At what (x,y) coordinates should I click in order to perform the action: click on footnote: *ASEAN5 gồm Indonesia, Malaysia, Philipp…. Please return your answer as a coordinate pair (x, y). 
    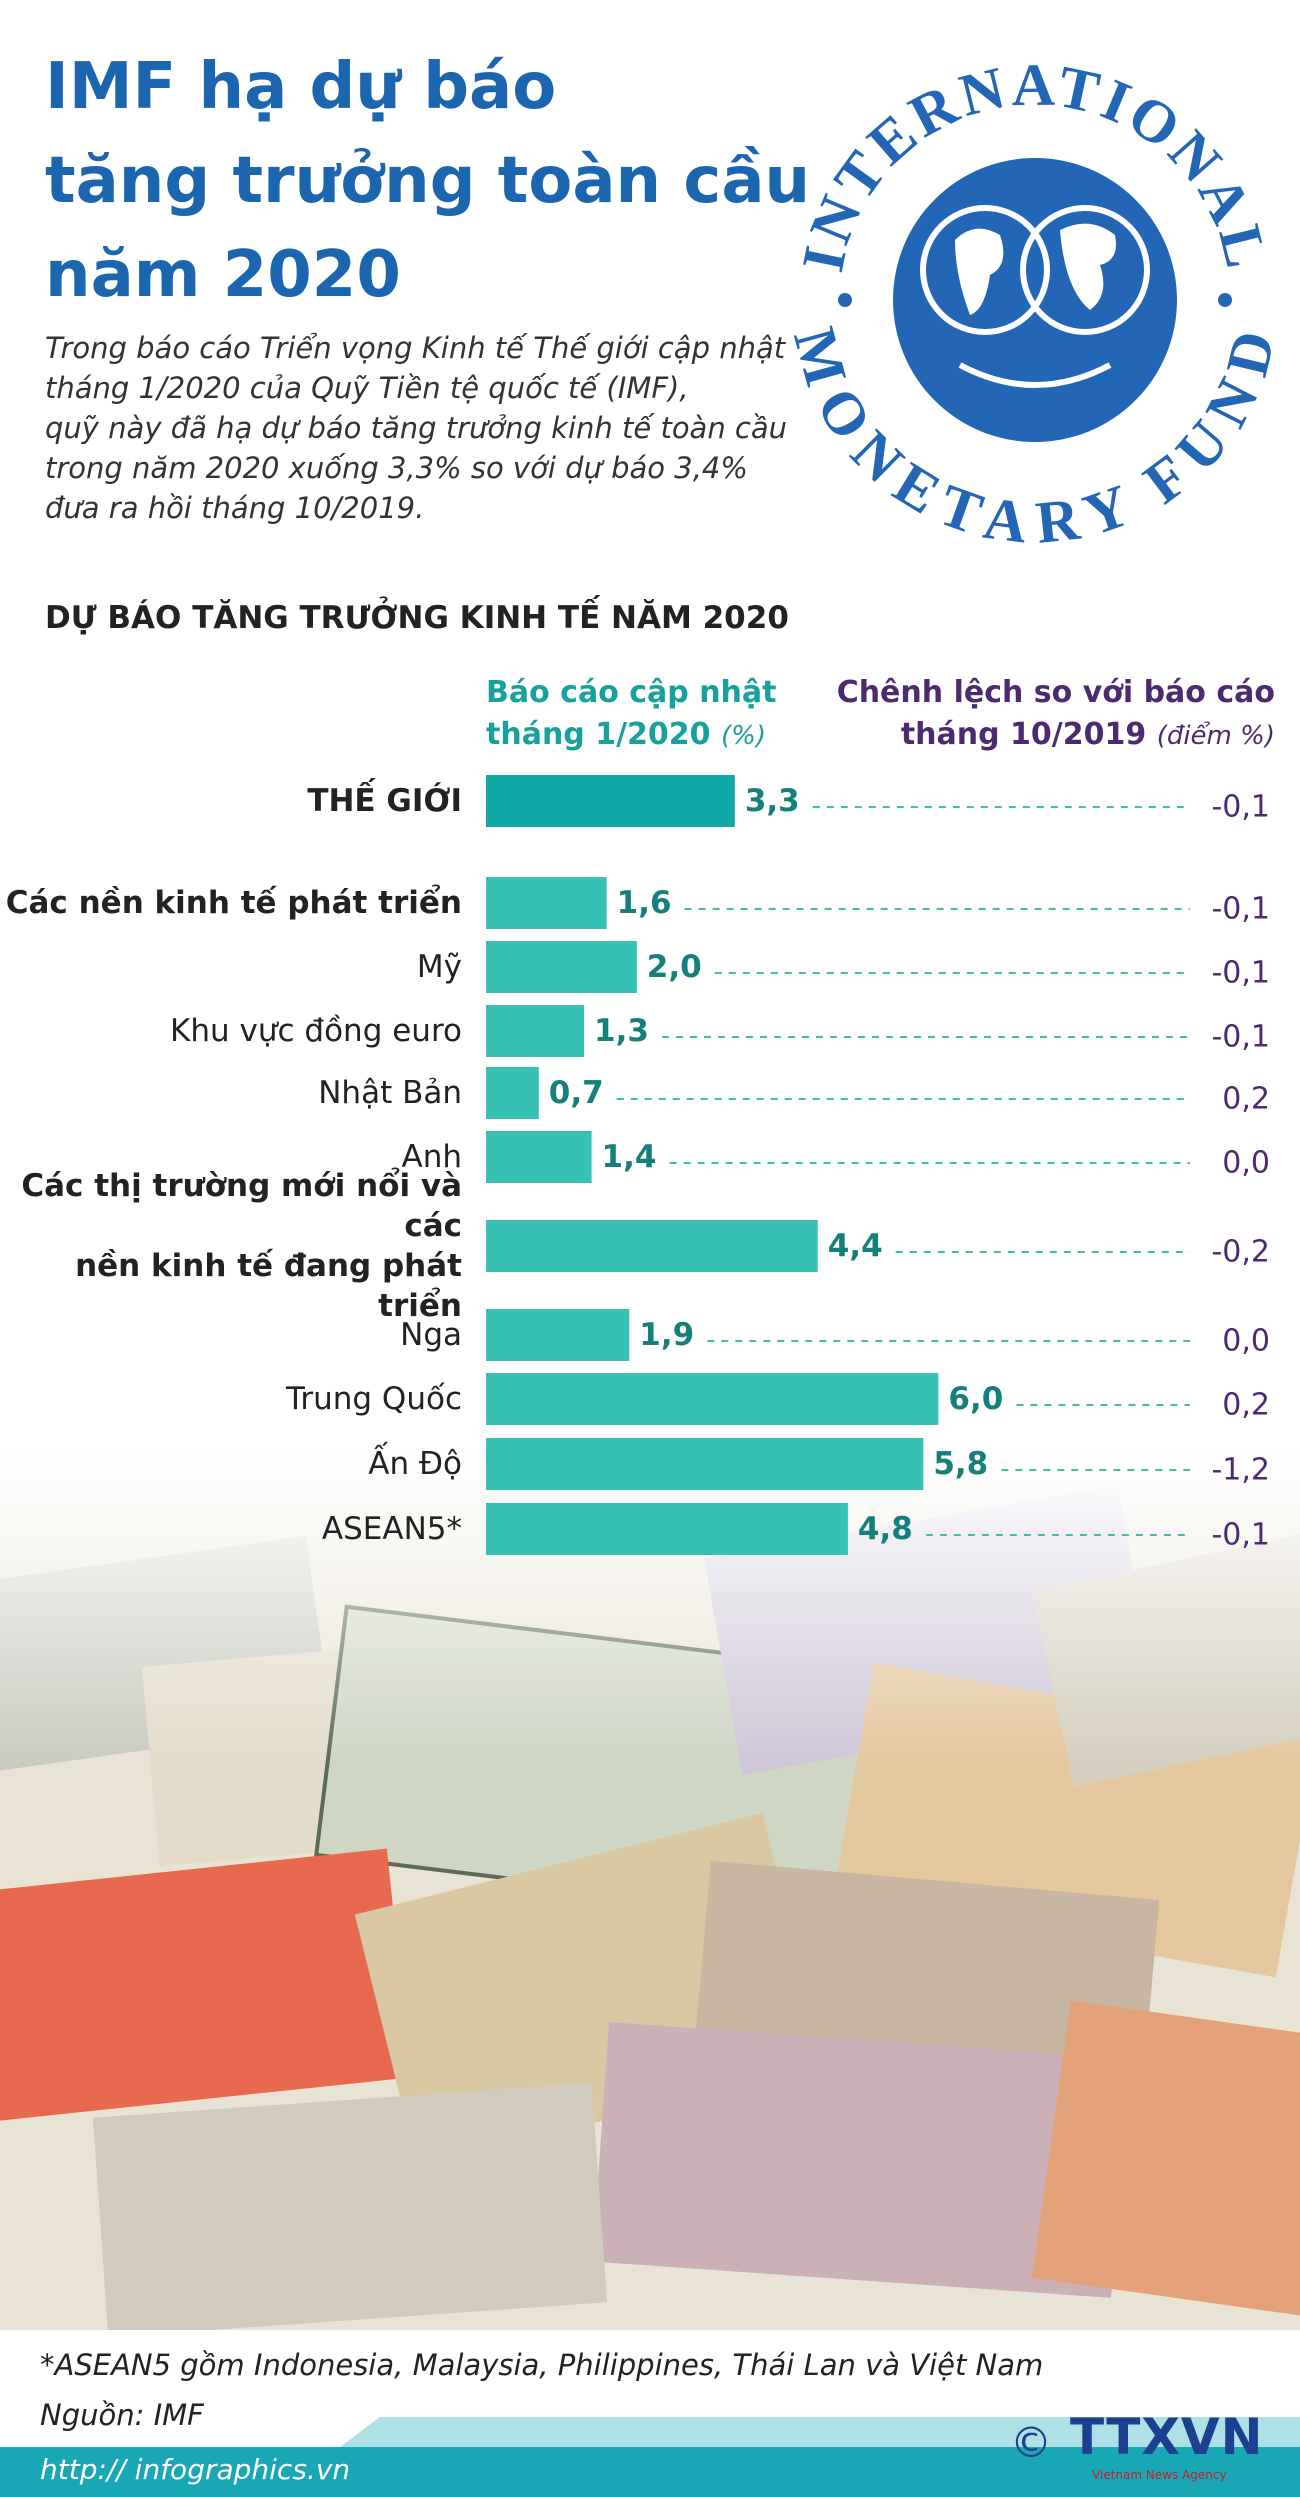
    Looking at the image, I should click on (542, 2365).